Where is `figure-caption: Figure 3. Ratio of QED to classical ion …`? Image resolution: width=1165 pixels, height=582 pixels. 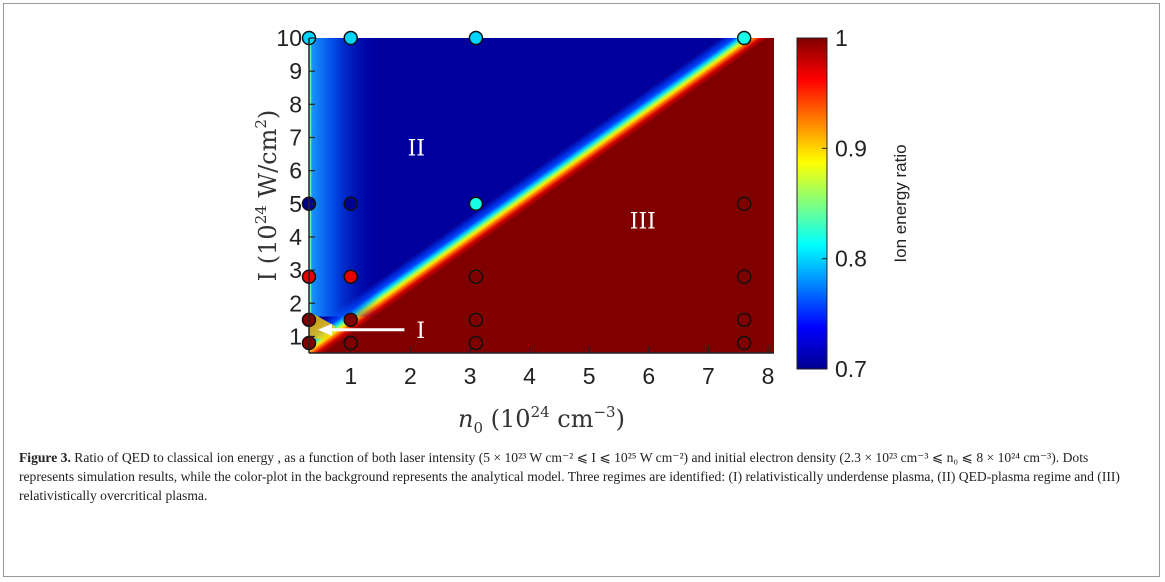
figure-caption: Figure 3. Ratio of QED to classical ion … is located at coordinates (581, 476).